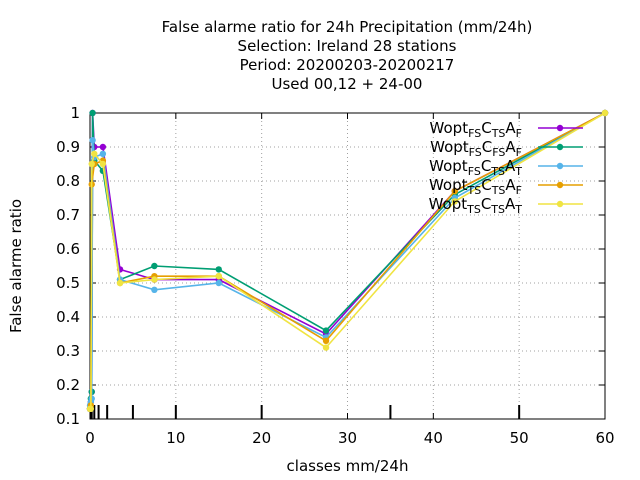 This screenshot has height=480, width=640. What do you see at coordinates (68, 215) in the screenshot?
I see `y-tick-label: 0.7` at bounding box center [68, 215].